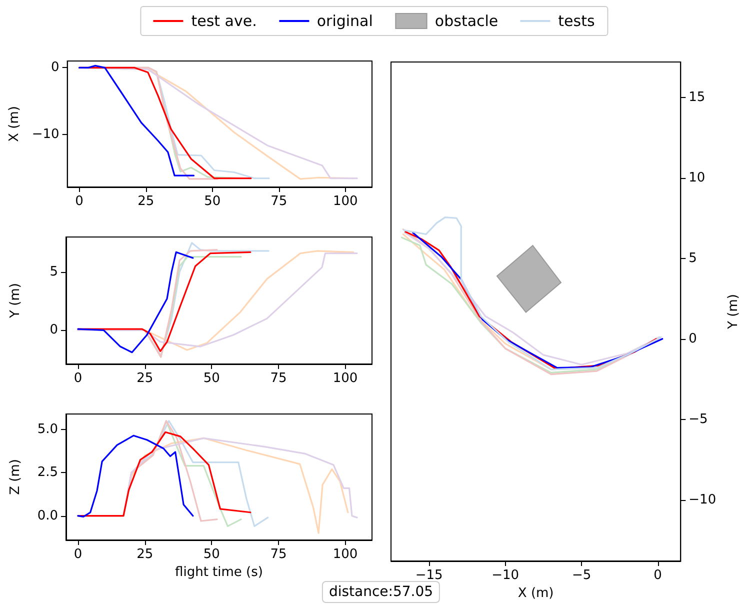 The height and width of the screenshot is (605, 748). What do you see at coordinates (14, 124) in the screenshot?
I see `y-axis-title: X (m)` at bounding box center [14, 124].